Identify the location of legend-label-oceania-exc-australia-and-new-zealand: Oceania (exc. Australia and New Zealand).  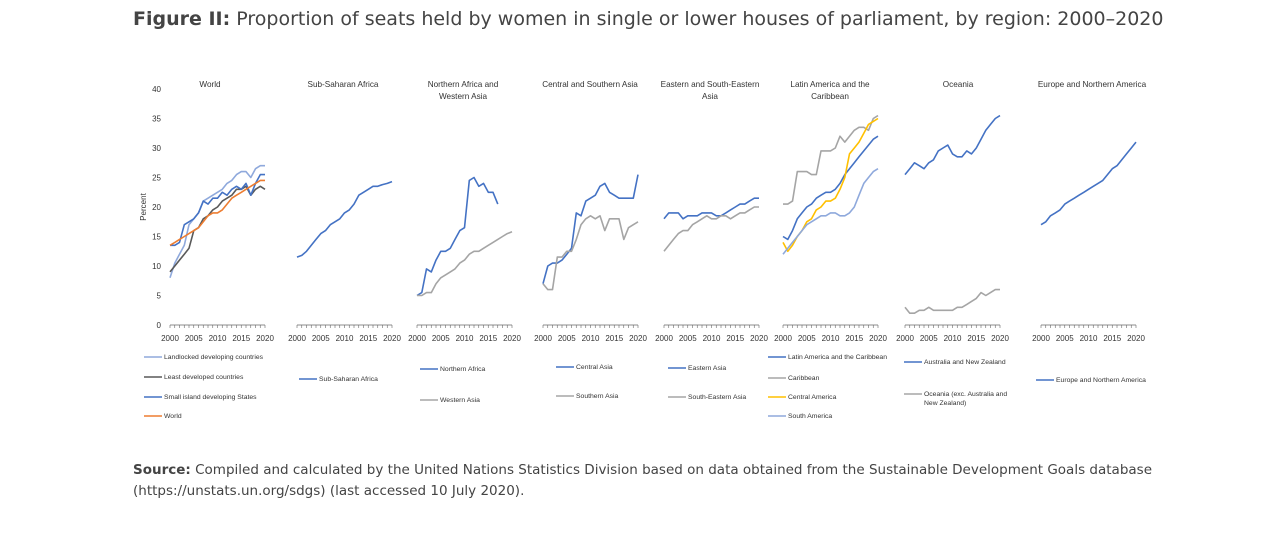
(965, 399).